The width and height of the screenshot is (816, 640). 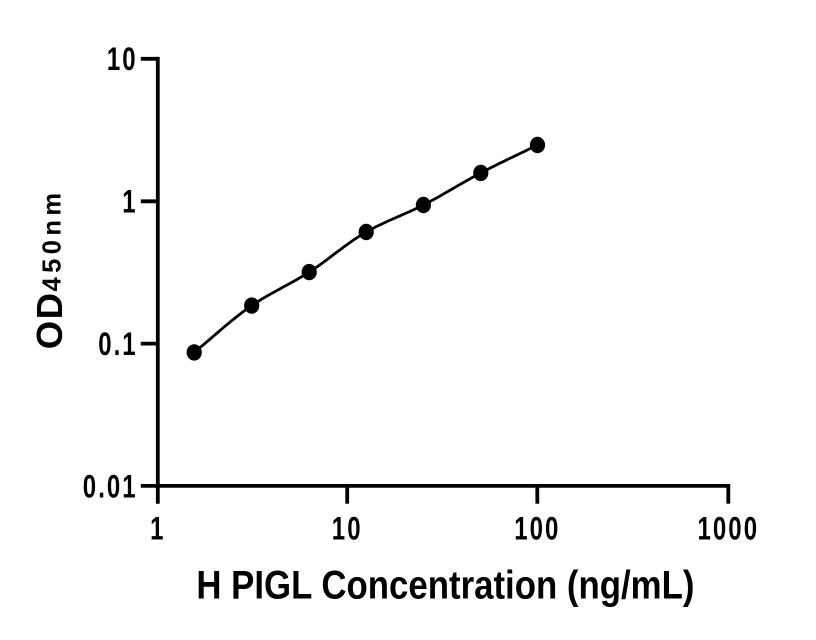 What do you see at coordinates (49, 268) in the screenshot?
I see `svg-text: OD450nm` at bounding box center [49, 268].